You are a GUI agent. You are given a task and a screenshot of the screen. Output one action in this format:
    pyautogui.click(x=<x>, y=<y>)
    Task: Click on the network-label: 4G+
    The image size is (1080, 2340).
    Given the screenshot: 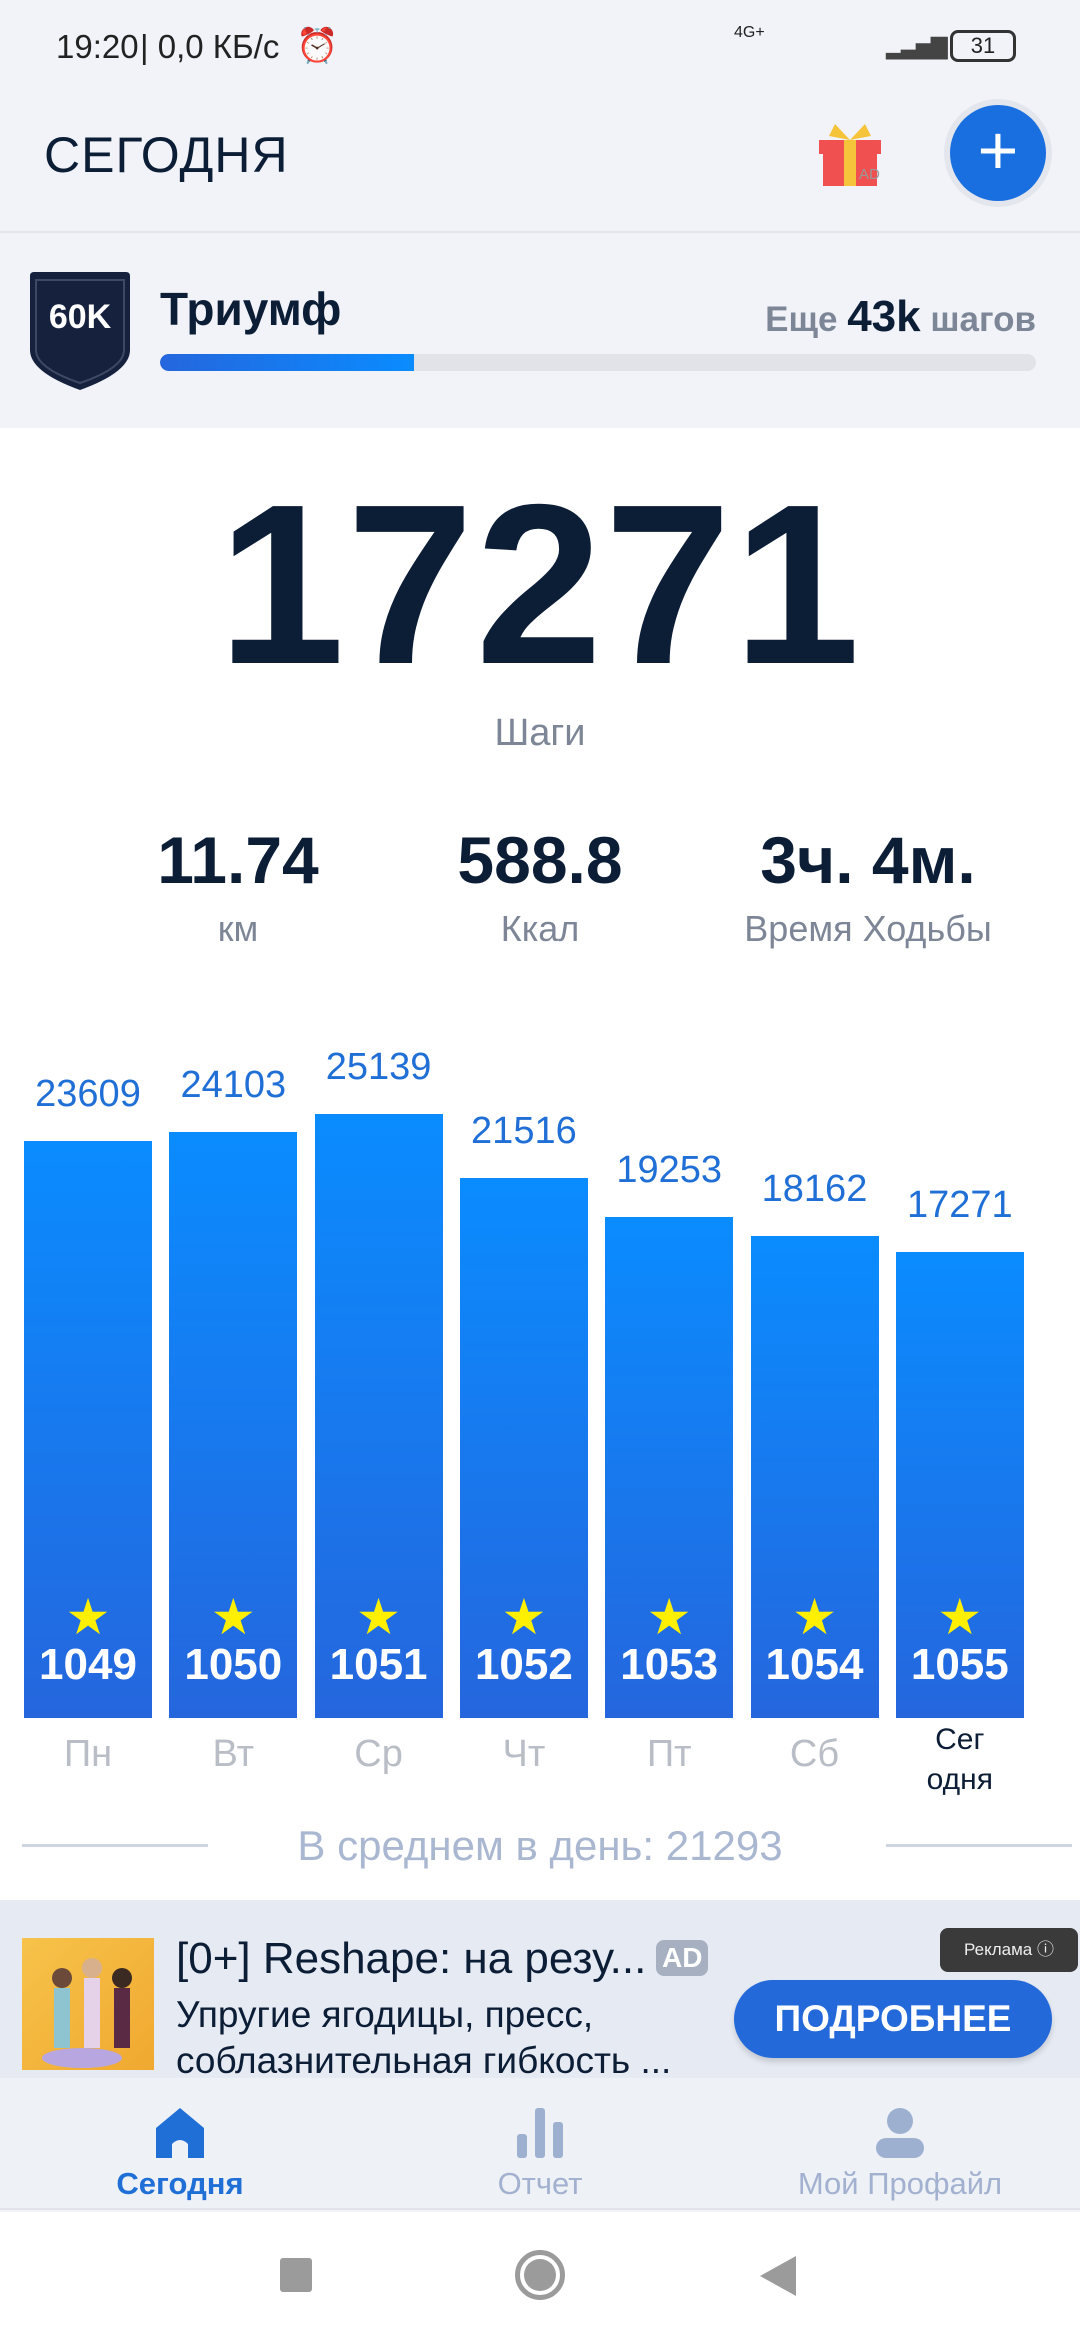 What is the action you would take?
    pyautogui.click(x=749, y=32)
    